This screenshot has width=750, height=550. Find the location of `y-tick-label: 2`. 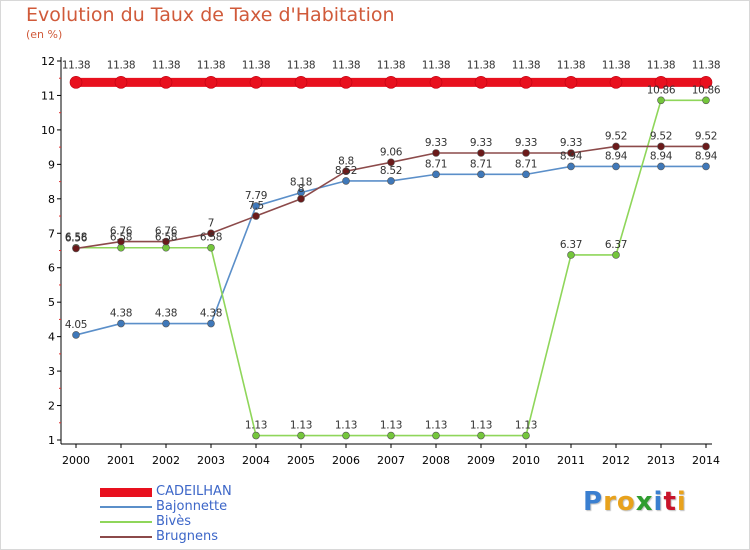

y-tick-label: 2 is located at coordinates (51, 406).